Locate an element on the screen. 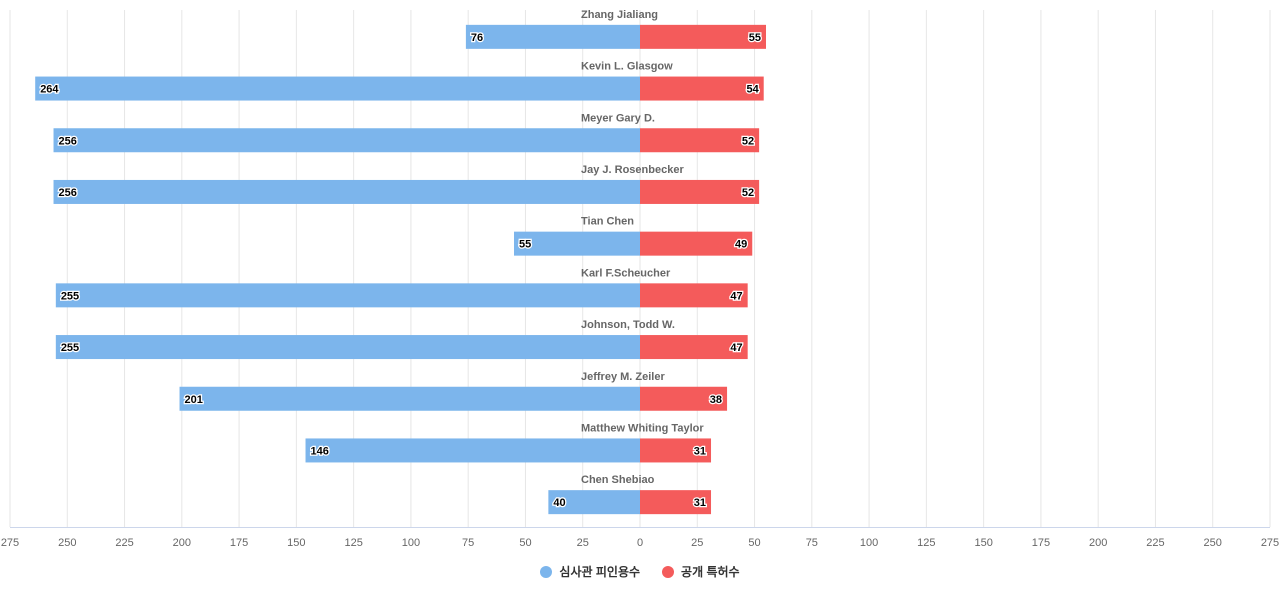 The image size is (1280, 600). category-label: Kevin L. Glasgow is located at coordinates (627, 67).